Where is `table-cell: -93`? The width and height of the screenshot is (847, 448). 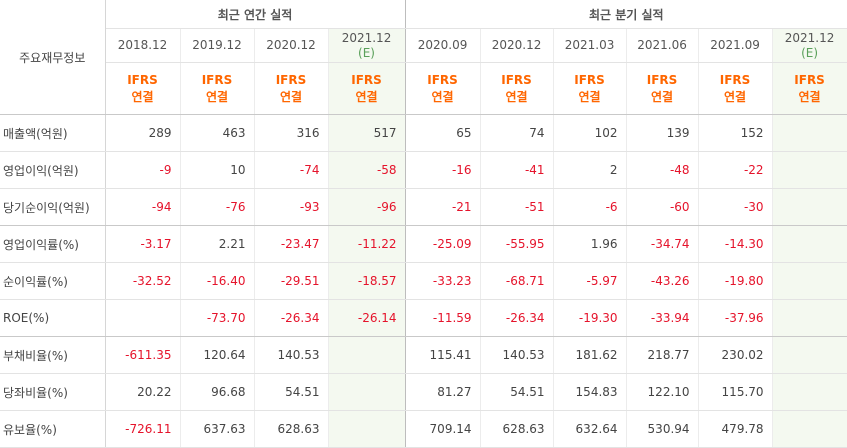 table-cell: -93 is located at coordinates (291, 207).